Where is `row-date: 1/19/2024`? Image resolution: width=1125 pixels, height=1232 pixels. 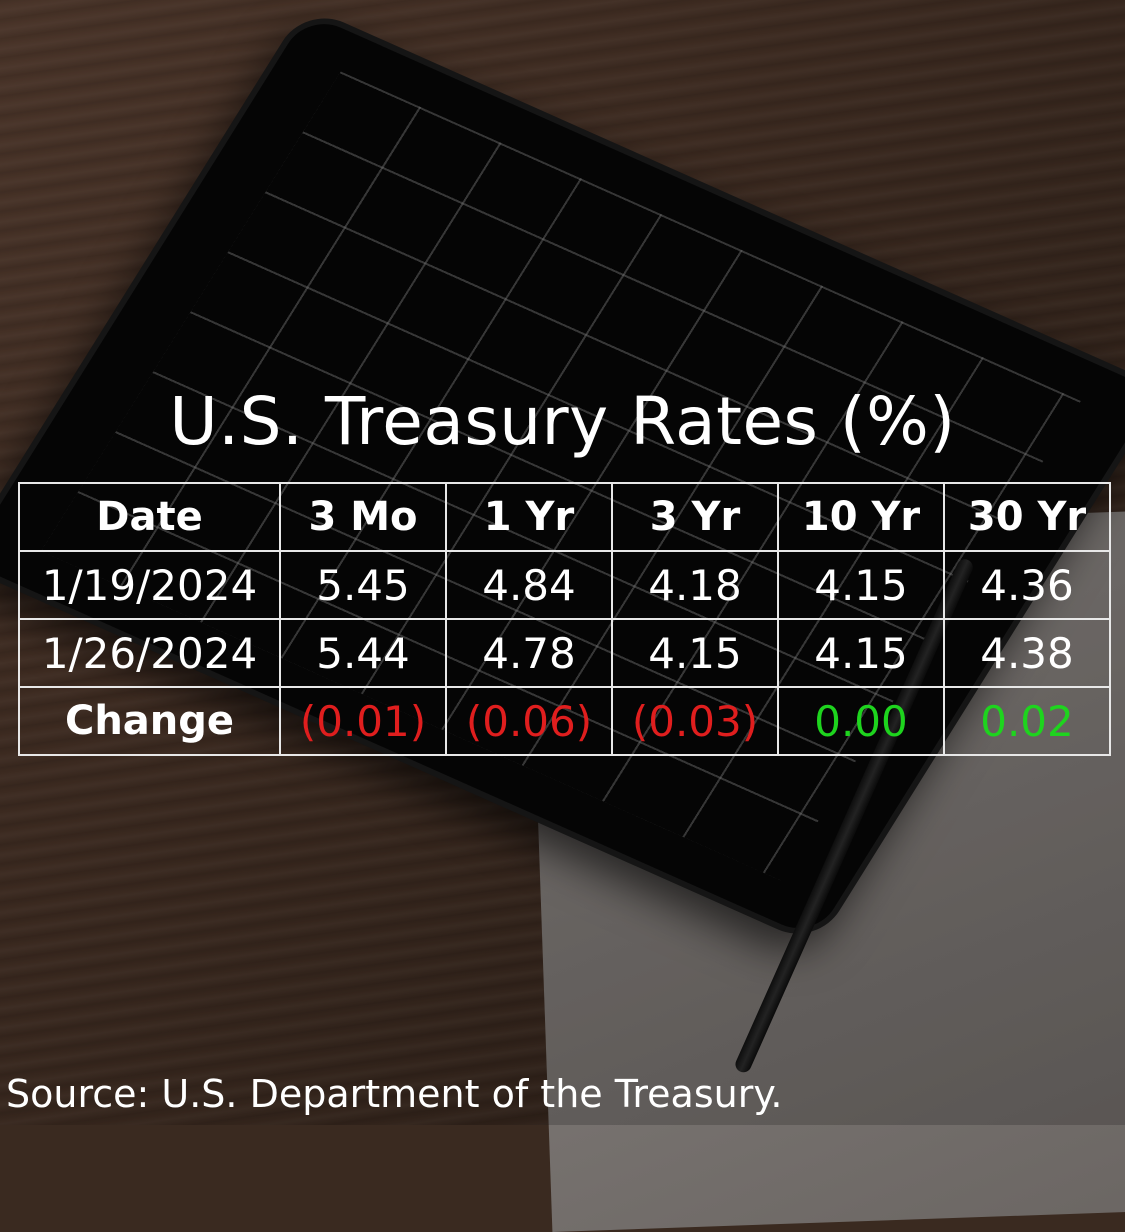 row-date: 1/19/2024 is located at coordinates (149, 585).